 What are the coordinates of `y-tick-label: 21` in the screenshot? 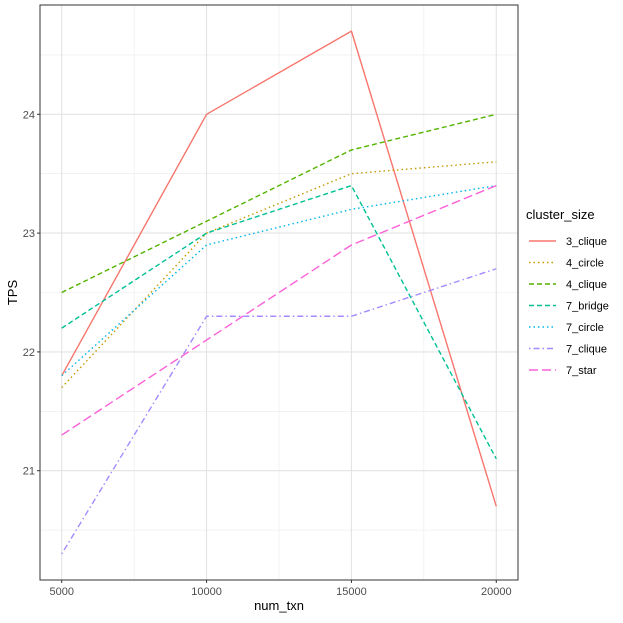 It's located at (29, 472).